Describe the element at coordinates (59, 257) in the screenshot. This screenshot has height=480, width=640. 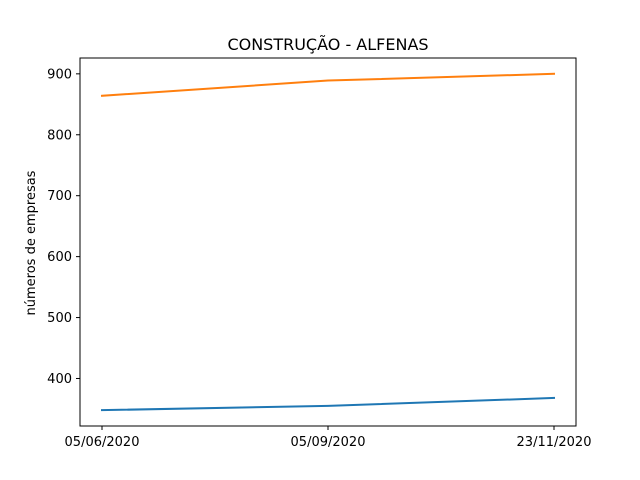
I see `y-tick-label: 600` at that location.